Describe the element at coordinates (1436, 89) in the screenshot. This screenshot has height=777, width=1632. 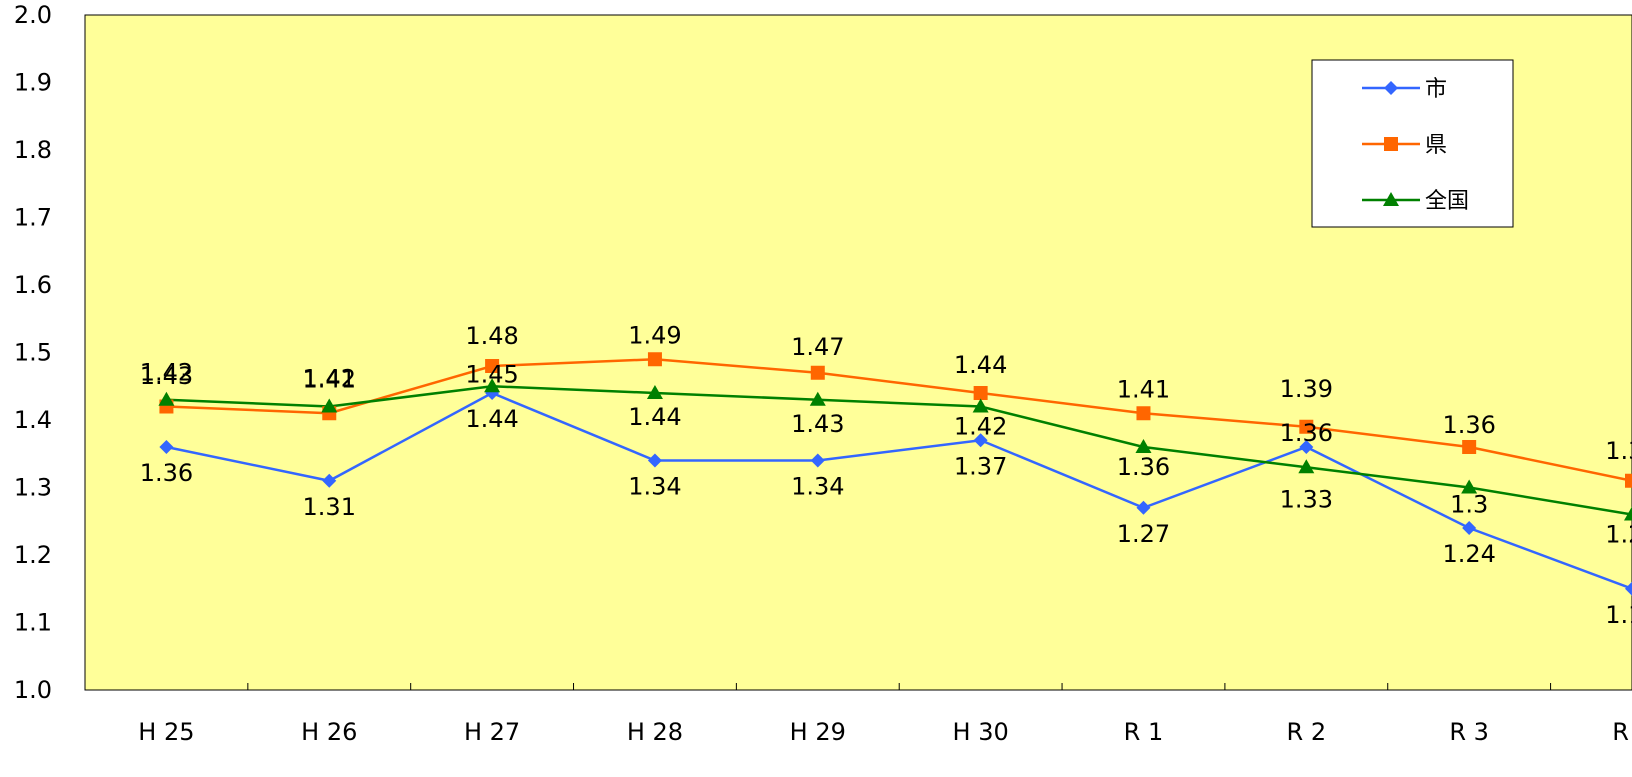
I see `legend-label: 市` at that location.